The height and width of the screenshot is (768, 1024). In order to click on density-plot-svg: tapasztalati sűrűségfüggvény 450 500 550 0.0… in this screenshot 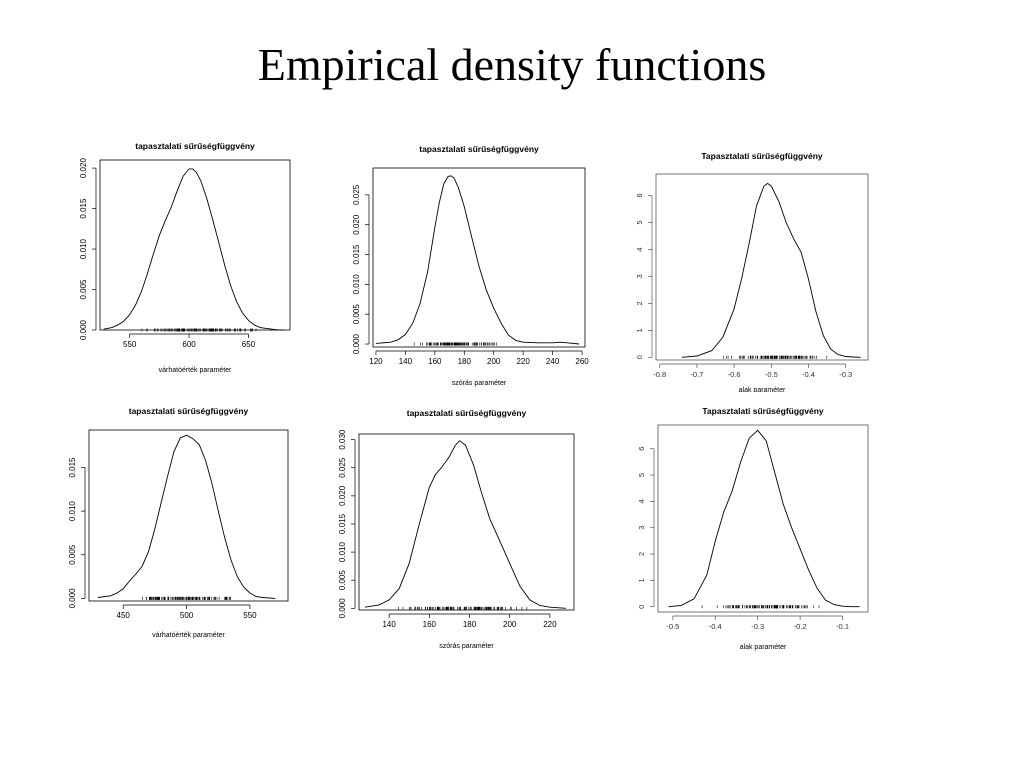, I will do `click(178, 522)`.